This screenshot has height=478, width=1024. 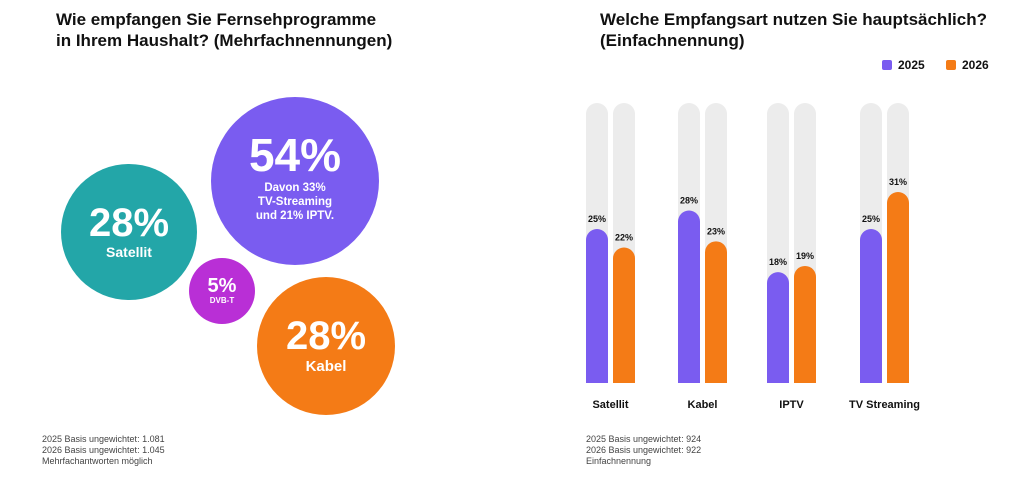 What do you see at coordinates (597, 306) in the screenshot?
I see `bar-2025-satellit` at bounding box center [597, 306].